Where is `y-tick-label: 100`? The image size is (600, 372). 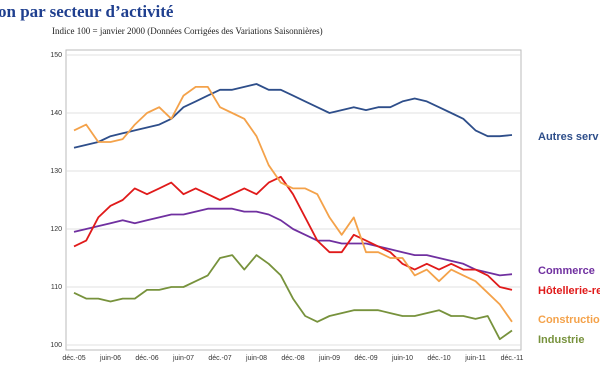
y-tick-label: 100 is located at coordinates (56, 345).